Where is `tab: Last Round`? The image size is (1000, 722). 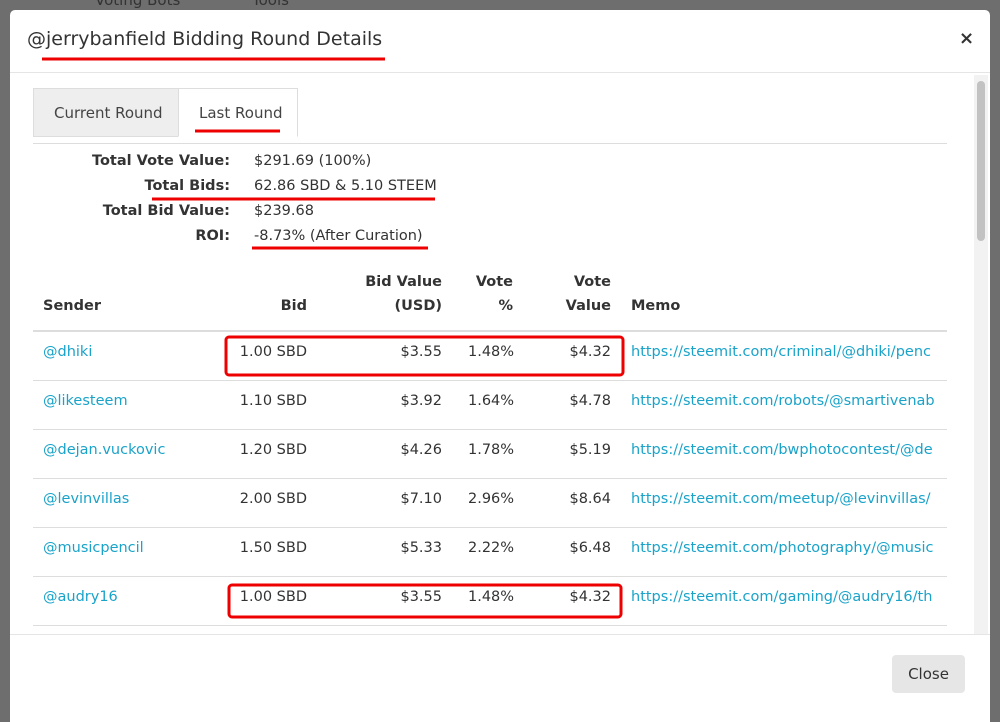
tab: Last Round is located at coordinates (238, 112).